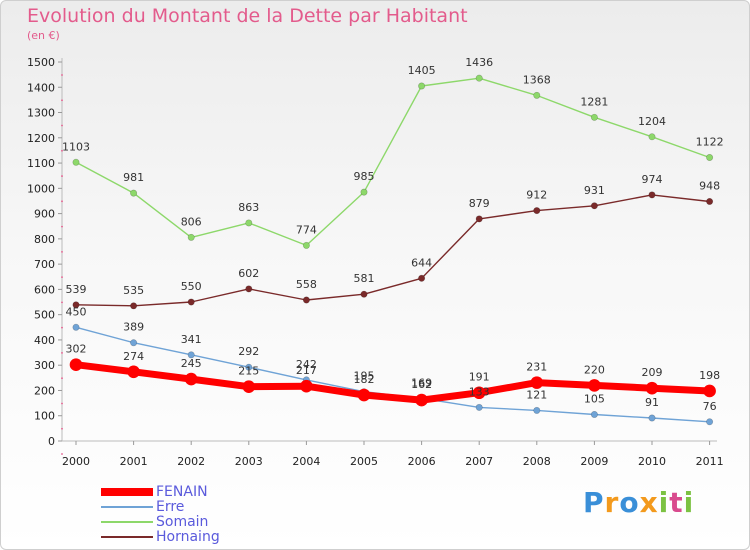  I want to click on data-label-erre: 242, so click(306, 364).